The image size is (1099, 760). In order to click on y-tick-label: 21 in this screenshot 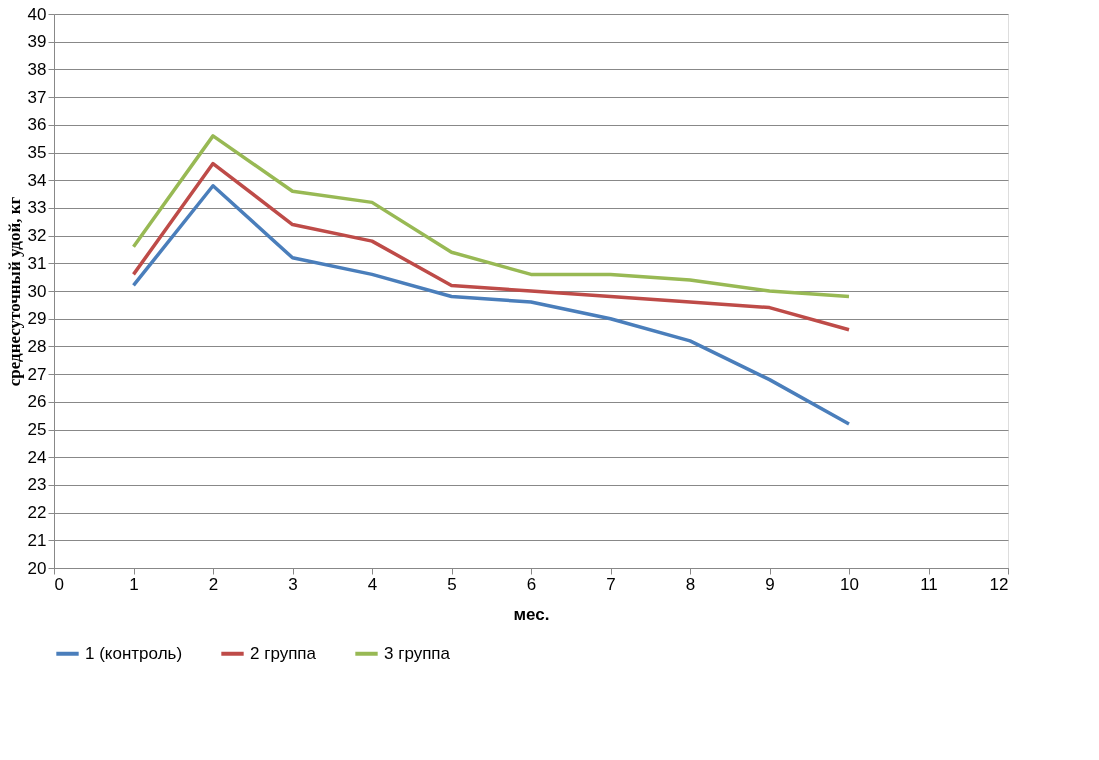, I will do `click(37, 540)`.